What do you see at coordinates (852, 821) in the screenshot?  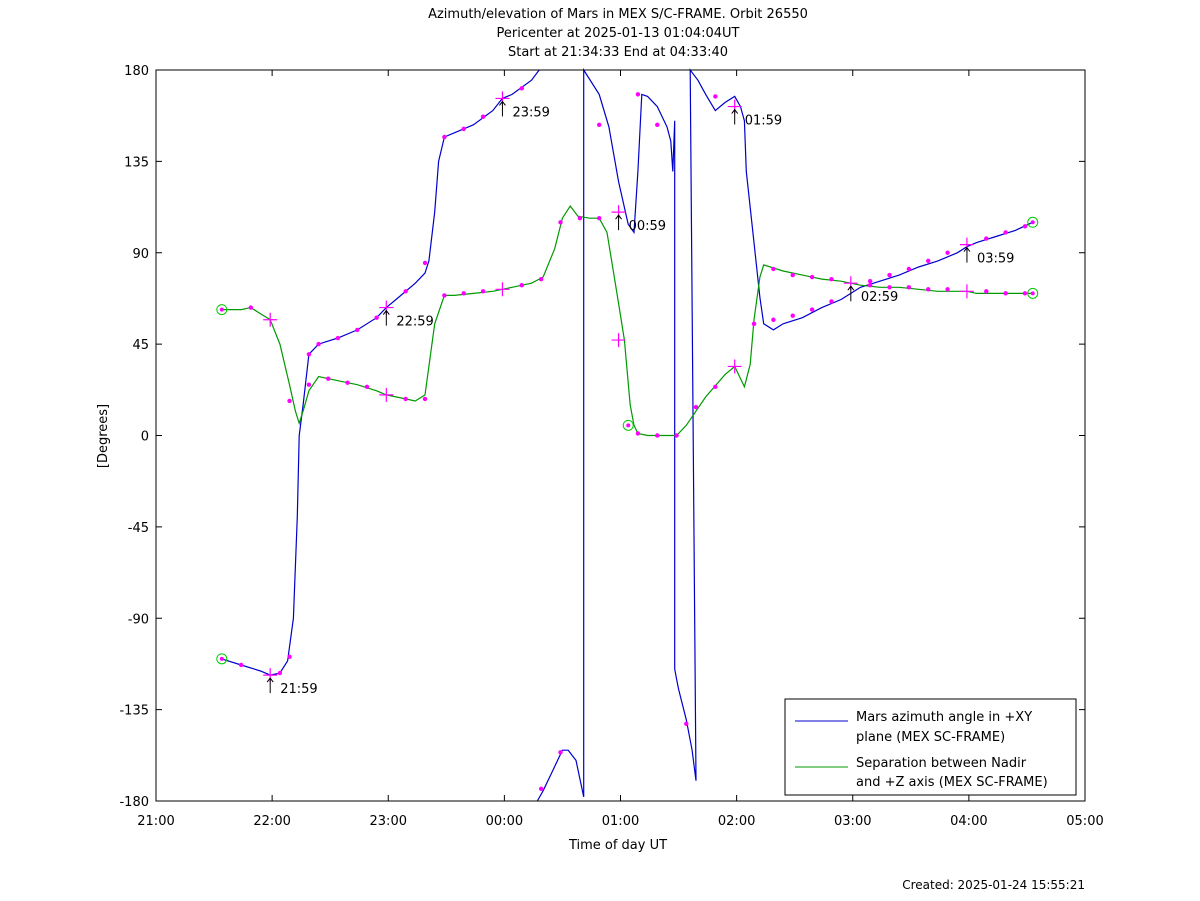 I see `x-tick-label: 03:00` at bounding box center [852, 821].